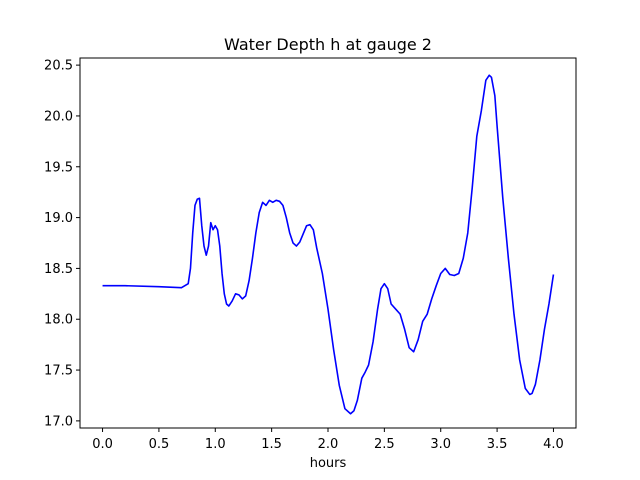 The height and width of the screenshot is (480, 640). What do you see at coordinates (58, 320) in the screenshot?
I see `y-tick-label: 18.0` at bounding box center [58, 320].